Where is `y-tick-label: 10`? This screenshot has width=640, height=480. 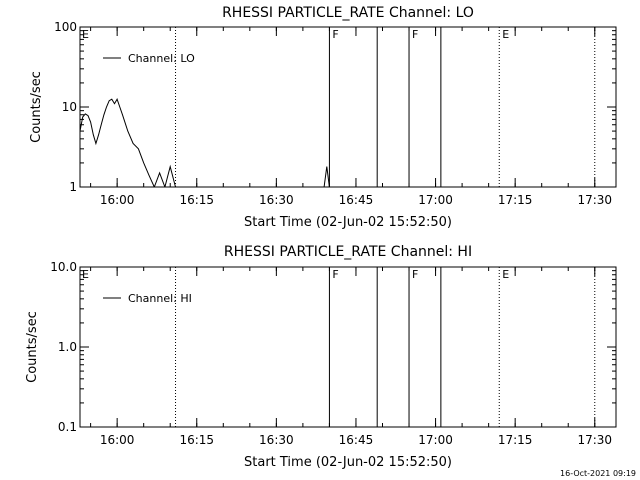 y-tick-label: 10 is located at coordinates (69, 107).